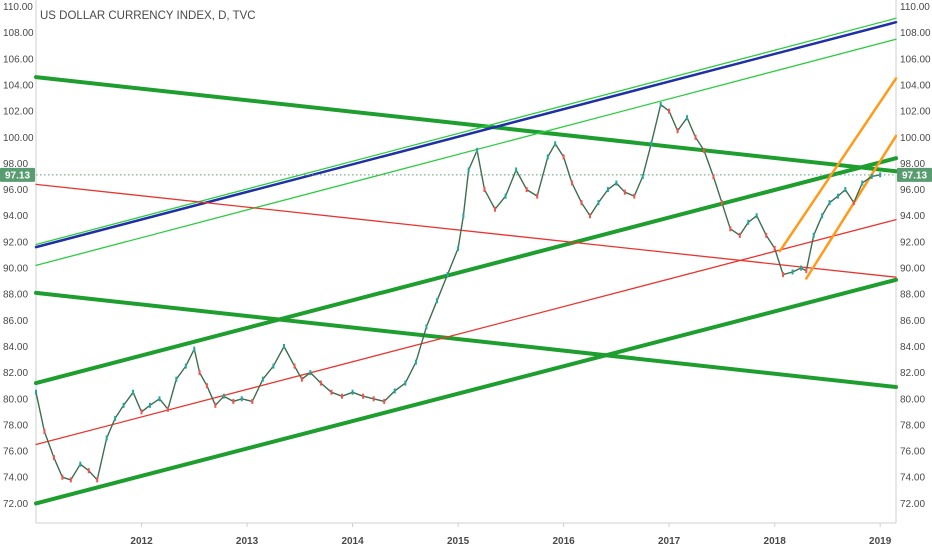  Describe the element at coordinates (775, 541) in the screenshot. I see `x-tick-label: 2018` at that location.